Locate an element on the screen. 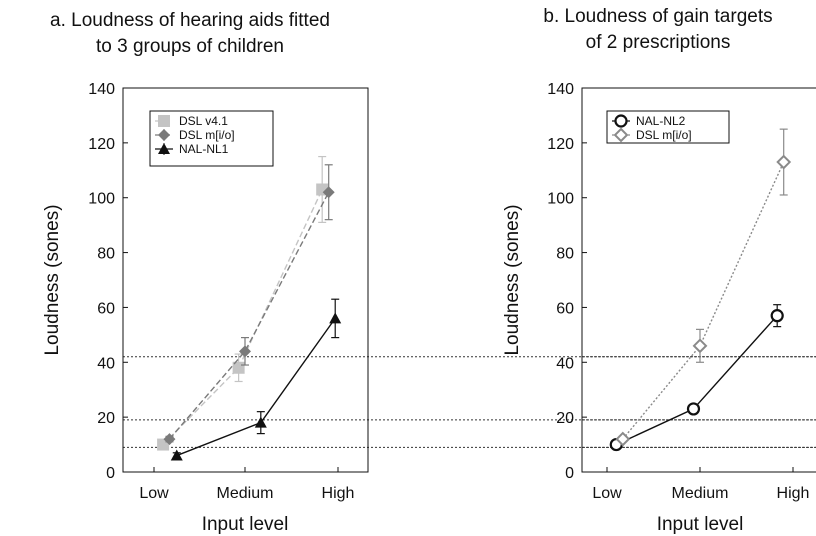 This screenshot has width=816, height=536. series-line-dsl-m-i-o is located at coordinates (249, 315).